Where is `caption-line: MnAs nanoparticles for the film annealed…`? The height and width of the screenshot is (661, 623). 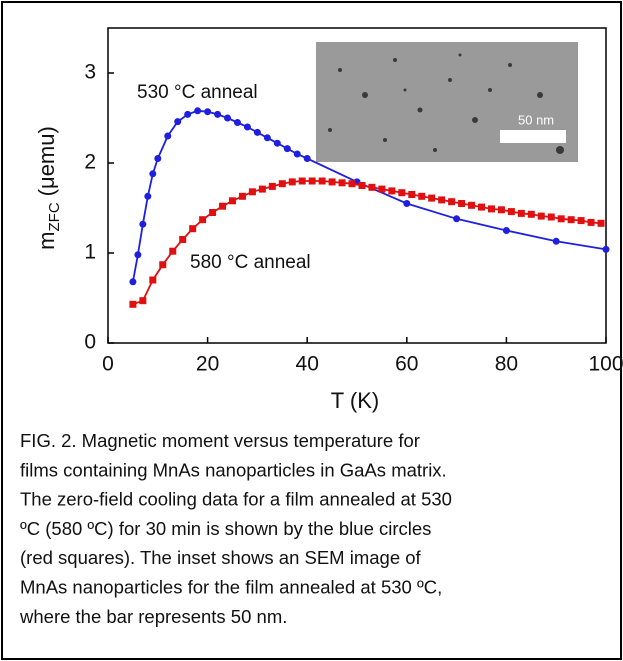 caption-line: MnAs nanoparticles for the film annealed… is located at coordinates (231, 587).